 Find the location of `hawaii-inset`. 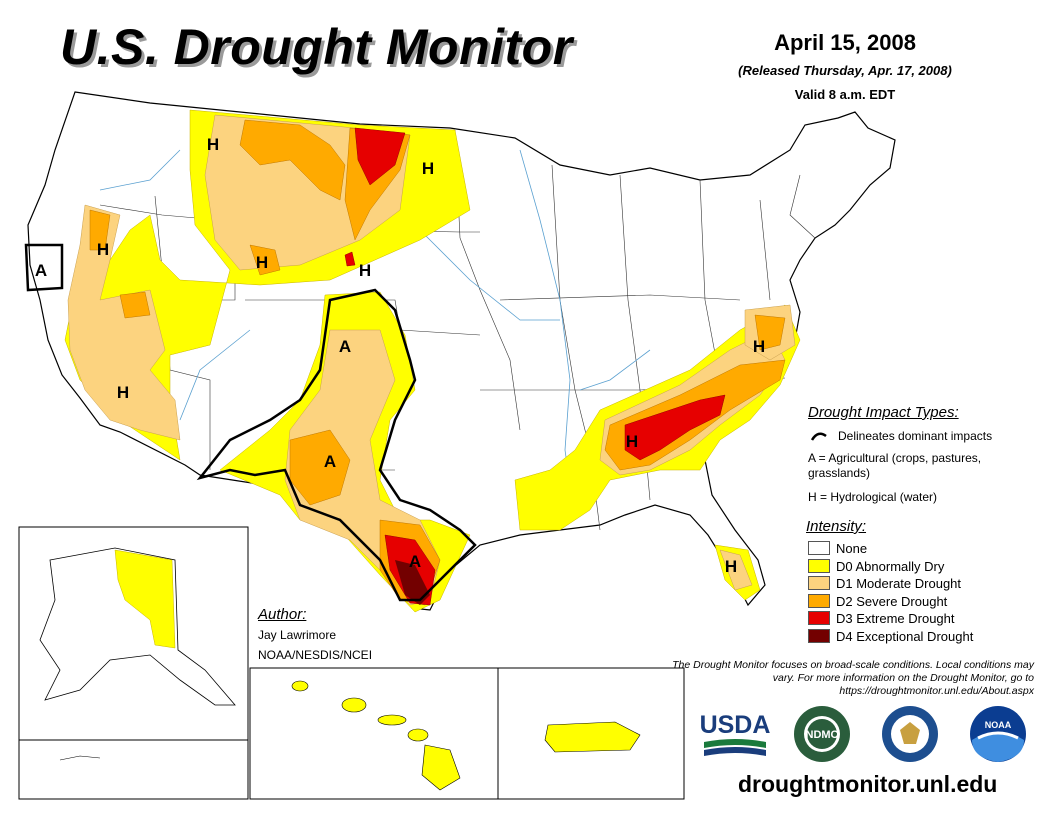

hawaii-inset is located at coordinates (374, 733).